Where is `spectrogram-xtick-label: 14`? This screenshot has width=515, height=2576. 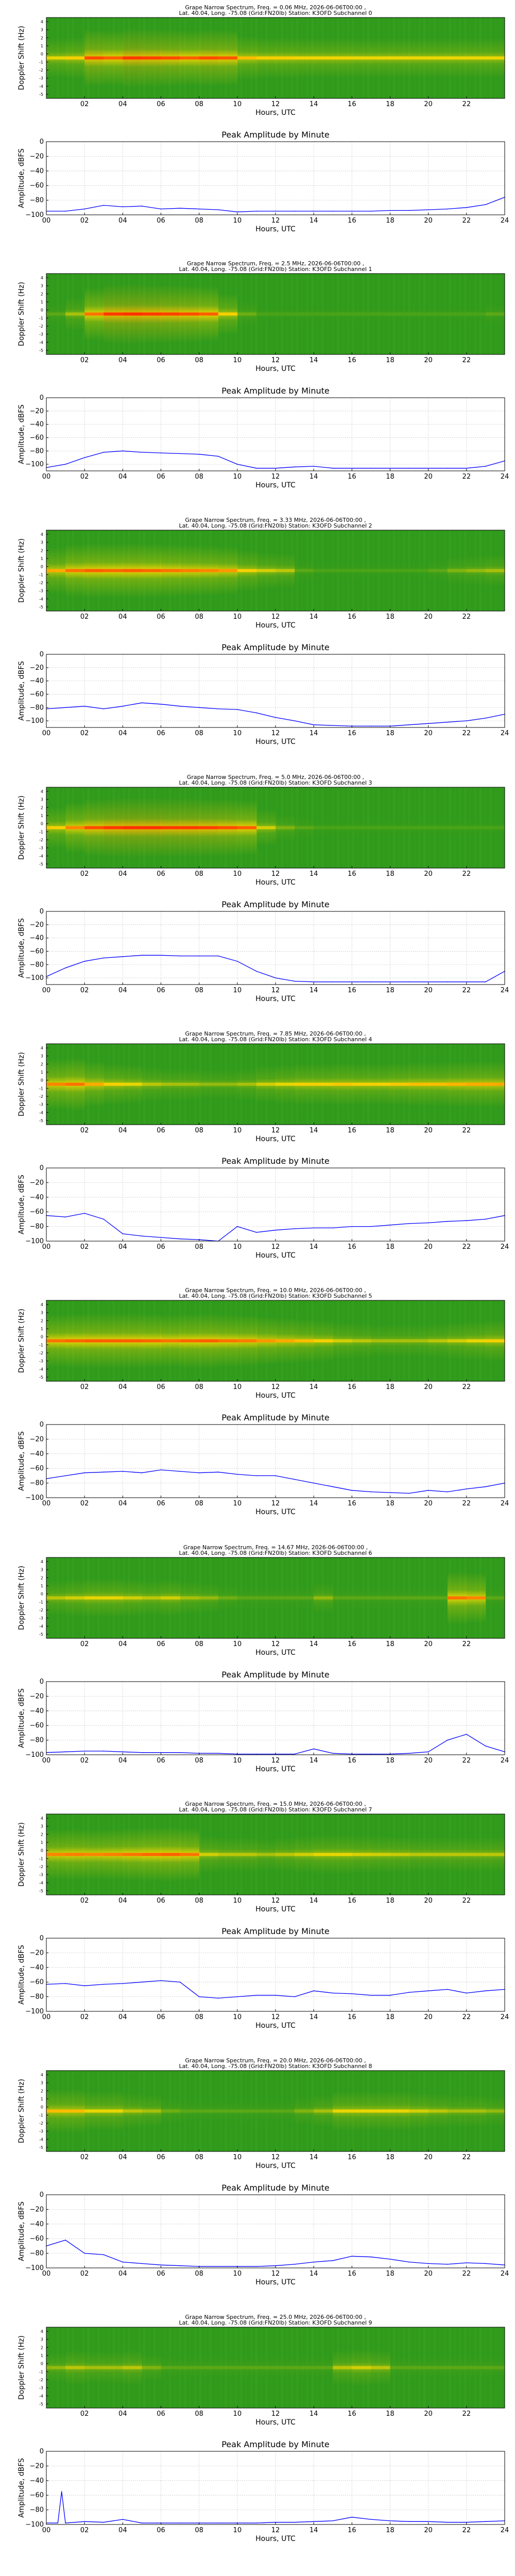
spectrogram-xtick-label: 14 is located at coordinates (314, 2414).